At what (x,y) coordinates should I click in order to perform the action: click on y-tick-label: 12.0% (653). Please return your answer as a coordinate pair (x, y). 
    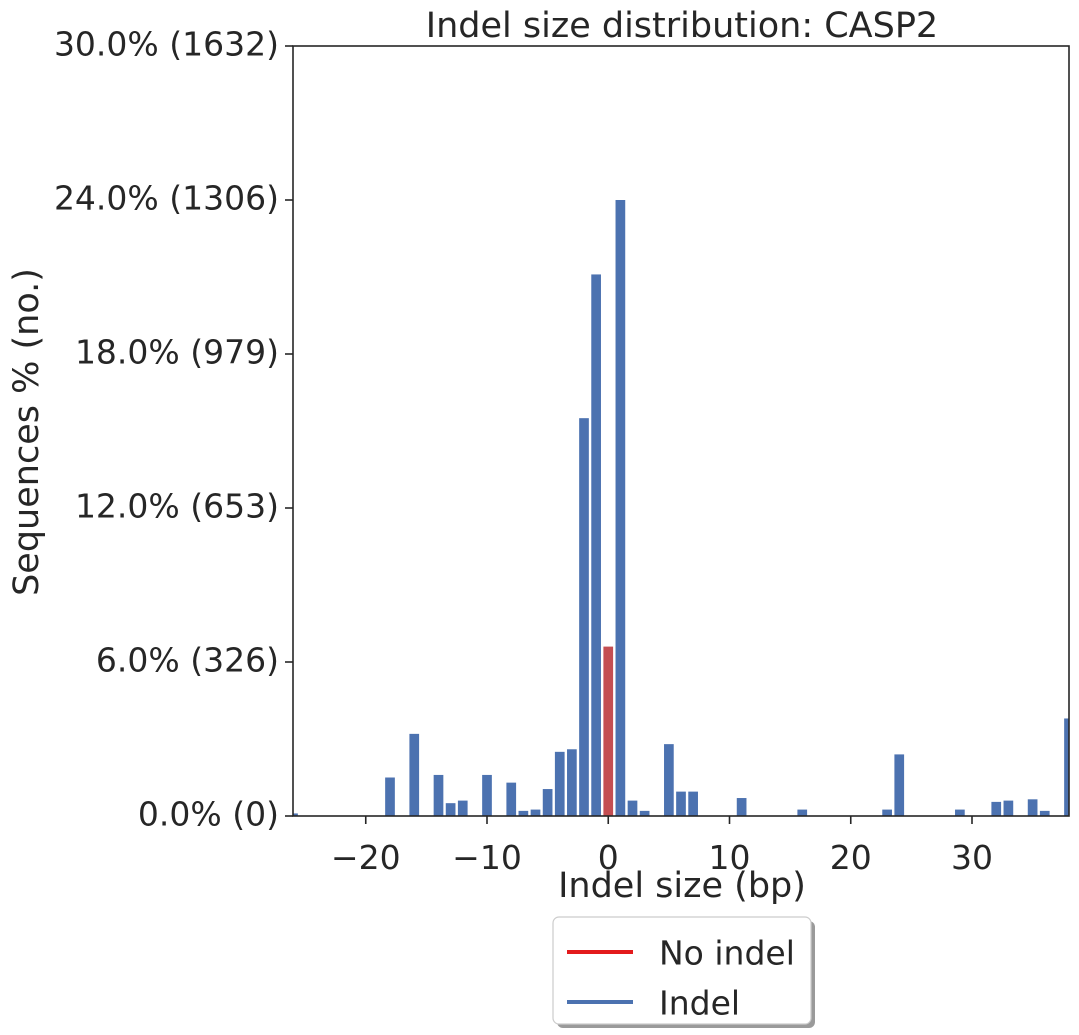
    Looking at the image, I should click on (177, 506).